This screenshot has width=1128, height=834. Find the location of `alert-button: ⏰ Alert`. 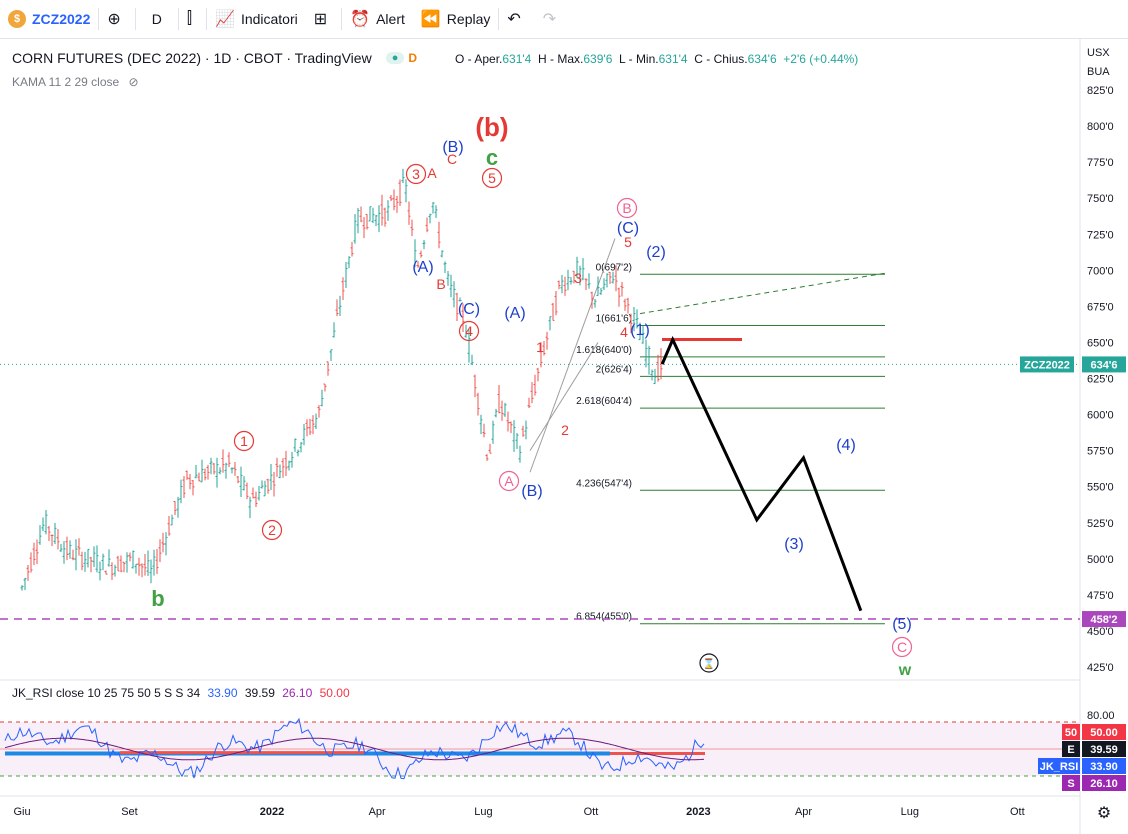

alert-button: ⏰ Alert is located at coordinates (377, 19).